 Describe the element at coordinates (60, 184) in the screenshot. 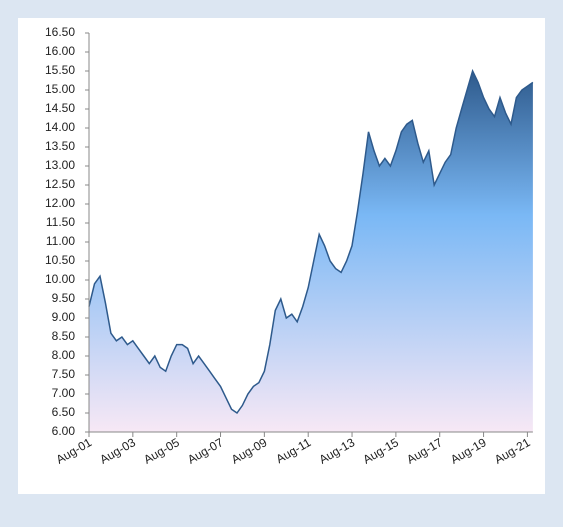

I see `y-tick-label: 12.50` at that location.